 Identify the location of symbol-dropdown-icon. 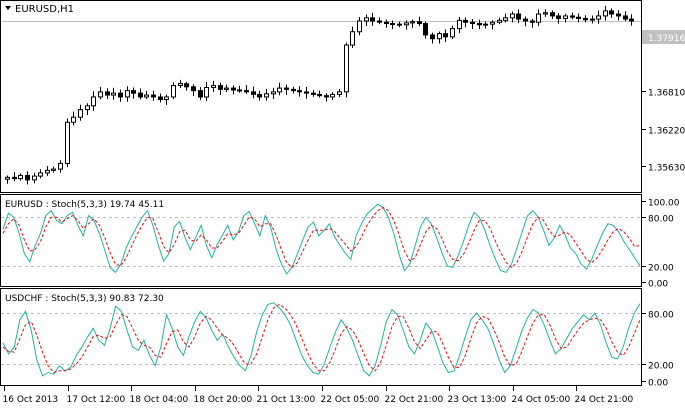
(8, 8).